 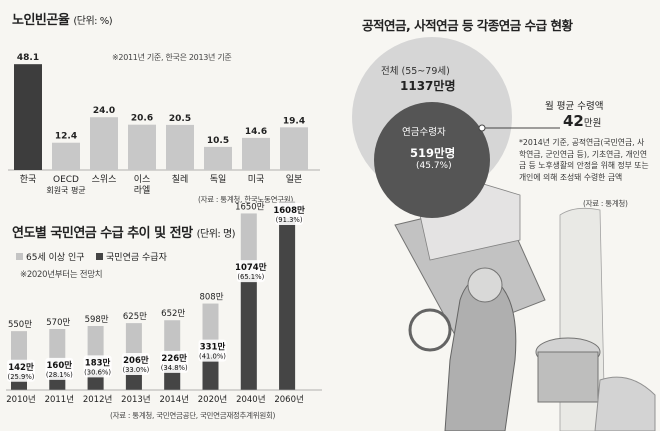 I want to click on recipients-value-label: 160만, so click(x=60, y=365).